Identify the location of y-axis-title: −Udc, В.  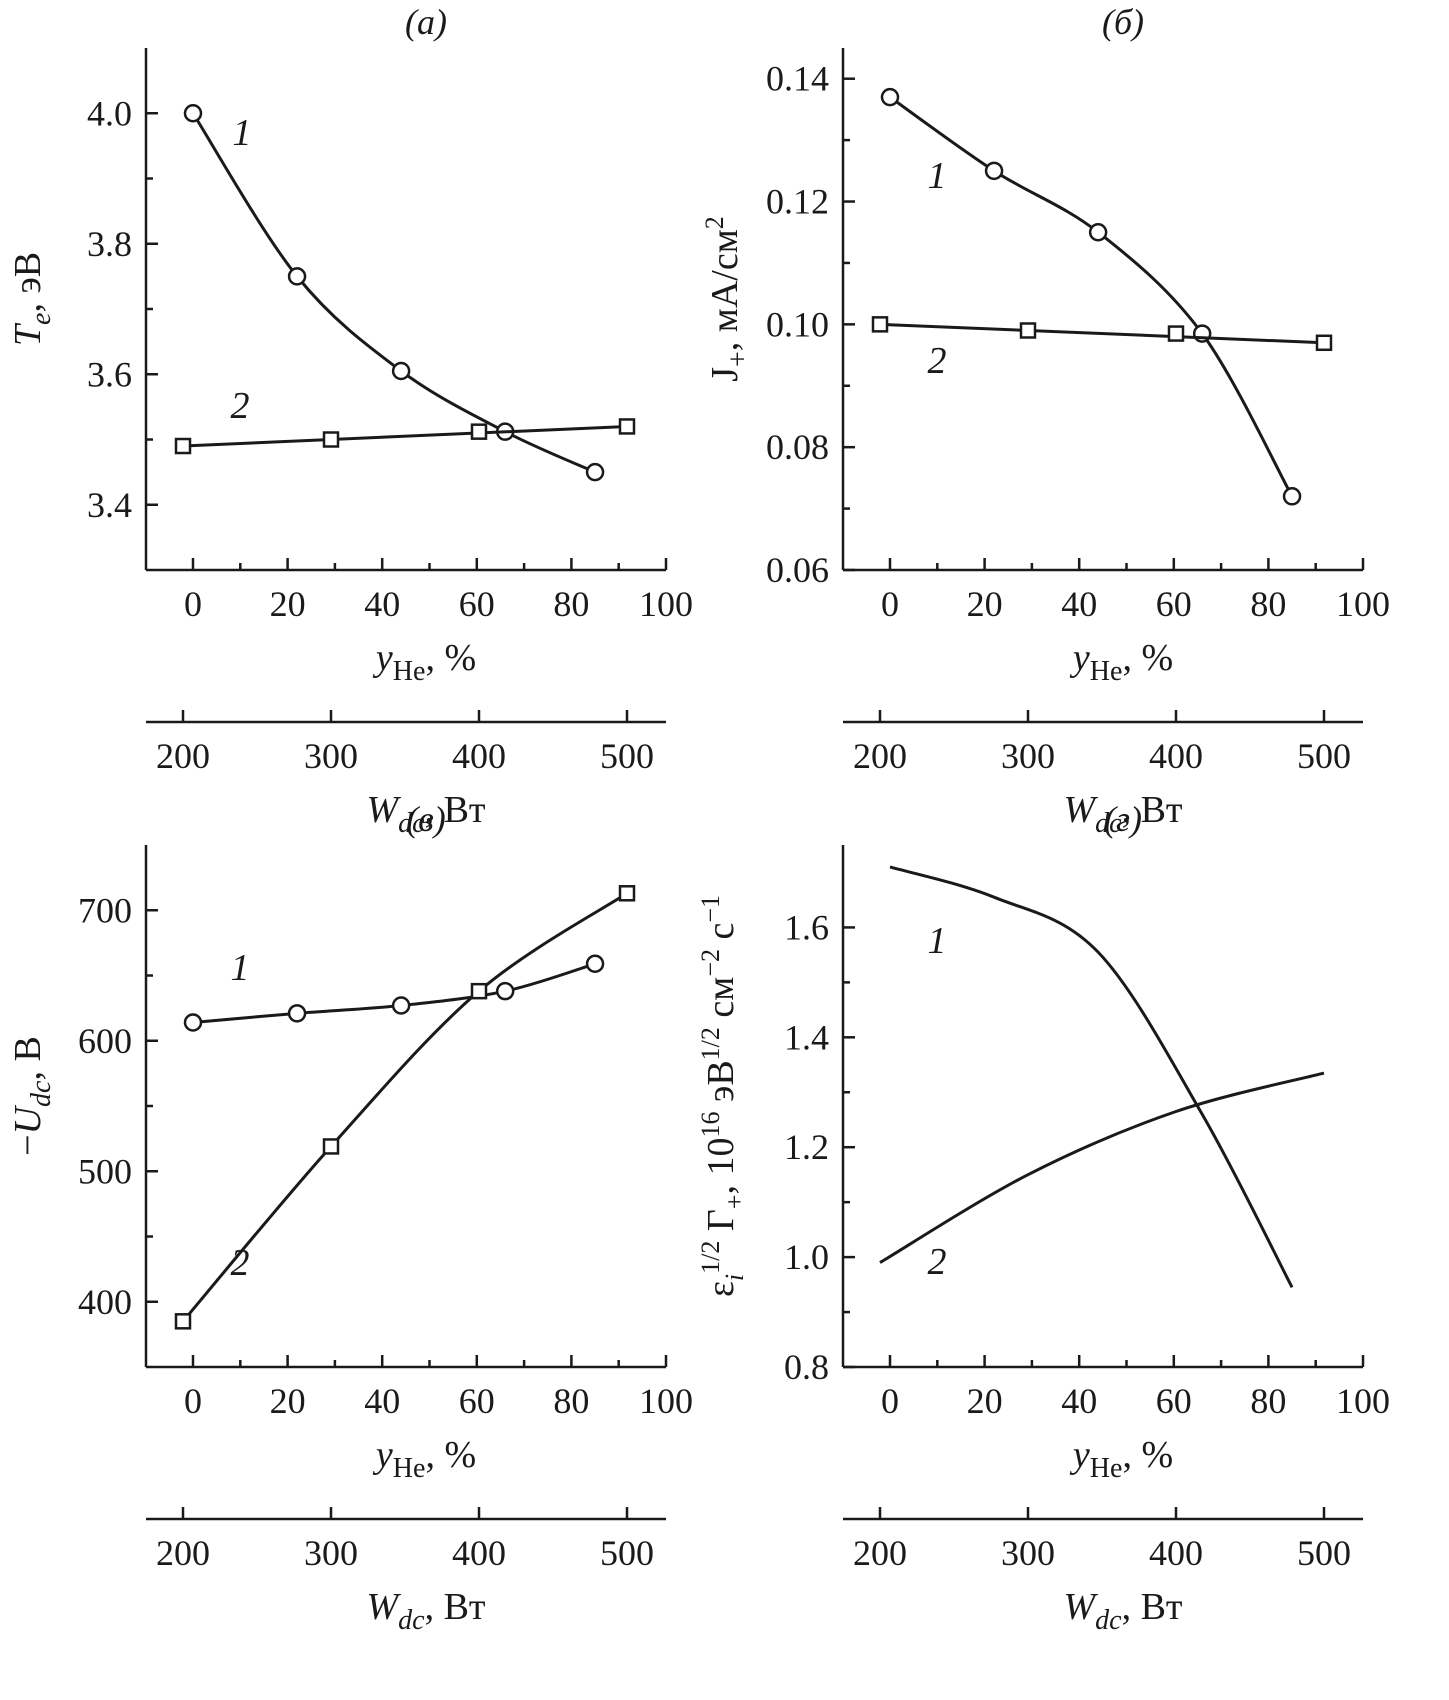
(32, 1096).